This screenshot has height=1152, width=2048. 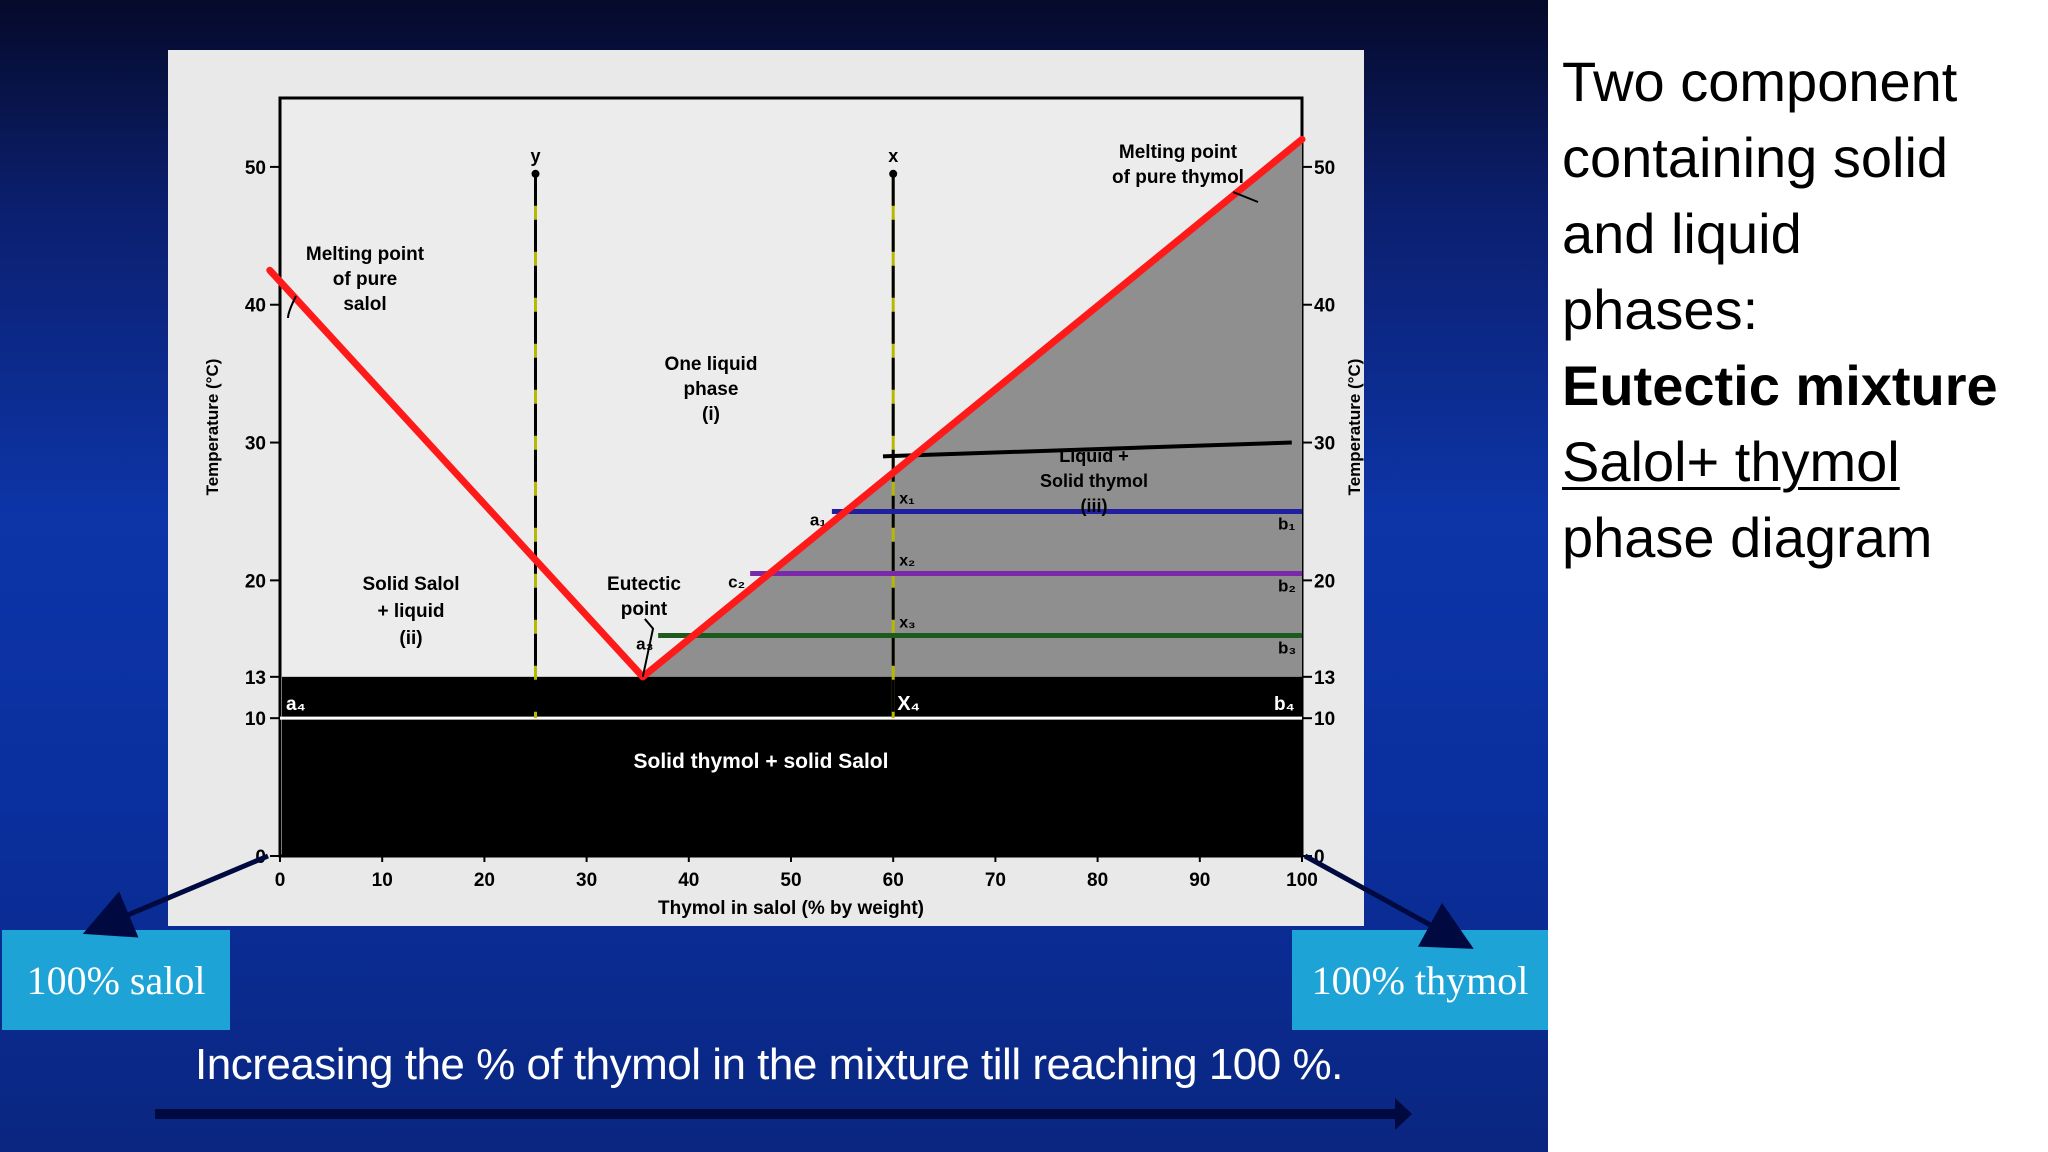 What do you see at coordinates (260, 857) in the screenshot?
I see `y-tick-label-left-0: 0` at bounding box center [260, 857].